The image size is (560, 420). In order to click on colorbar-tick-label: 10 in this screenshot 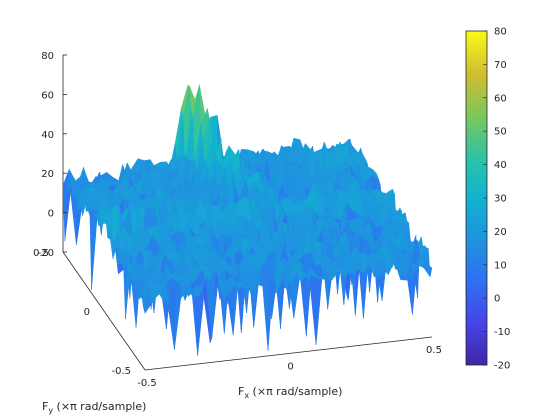, I will do `click(500, 265)`.